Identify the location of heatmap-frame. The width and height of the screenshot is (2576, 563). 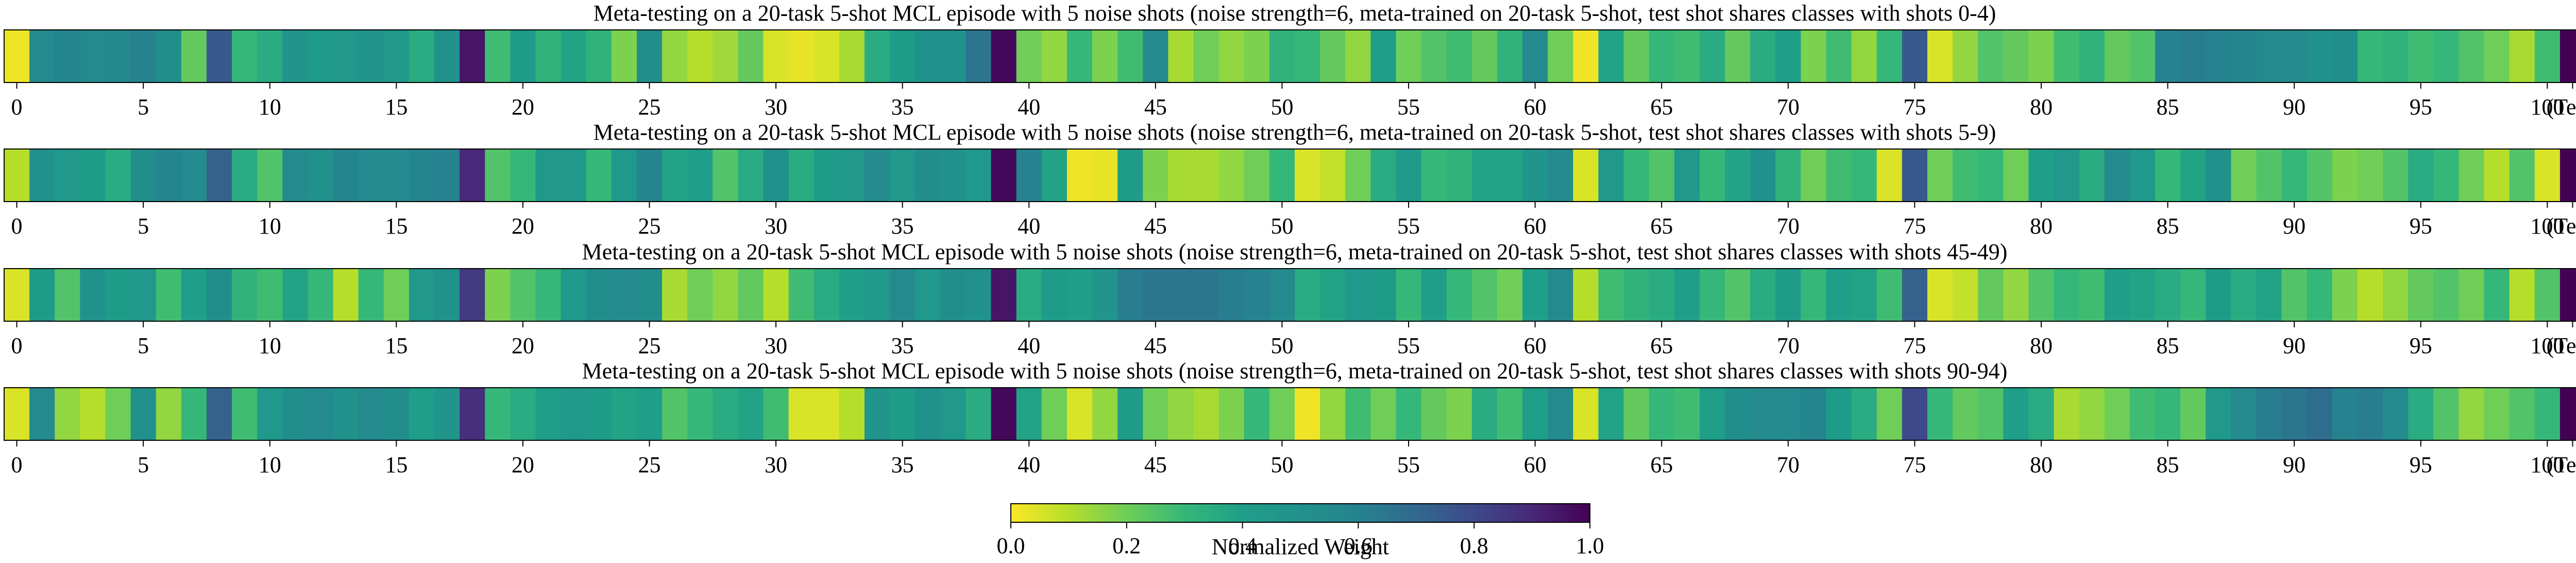
(1290, 295).